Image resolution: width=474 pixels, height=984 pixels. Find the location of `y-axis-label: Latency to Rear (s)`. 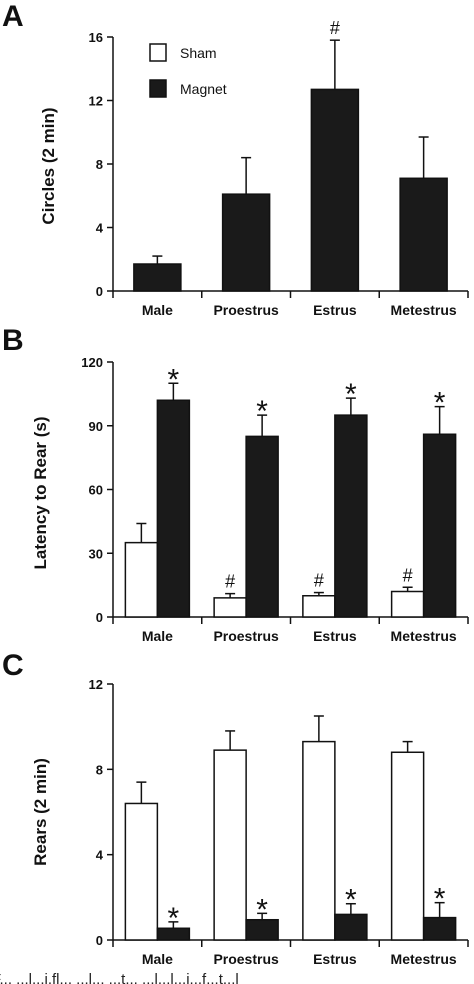

y-axis-label: Latency to Rear (s) is located at coordinates (40, 492).